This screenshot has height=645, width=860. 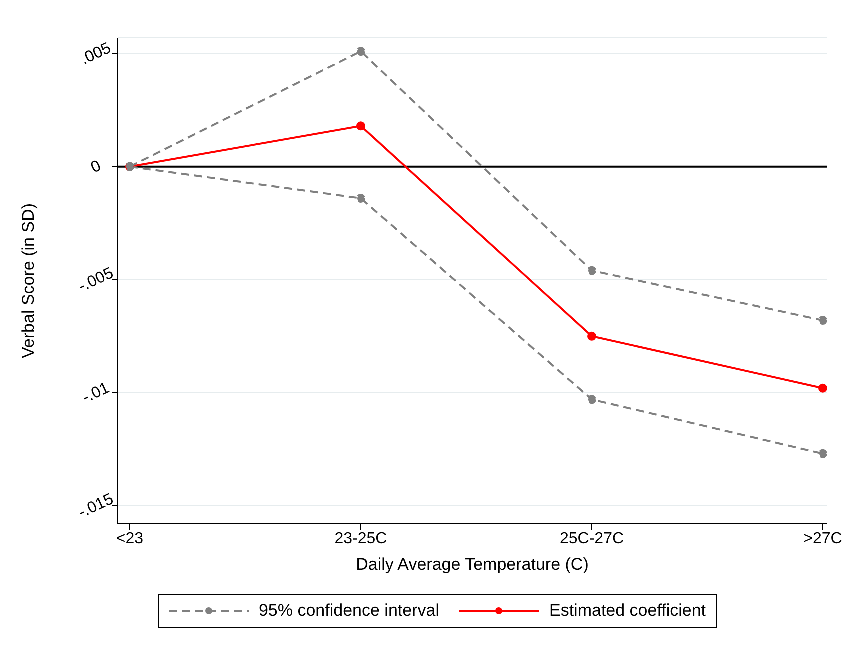 I want to click on x-tick-label: 23-25C, so click(x=361, y=539).